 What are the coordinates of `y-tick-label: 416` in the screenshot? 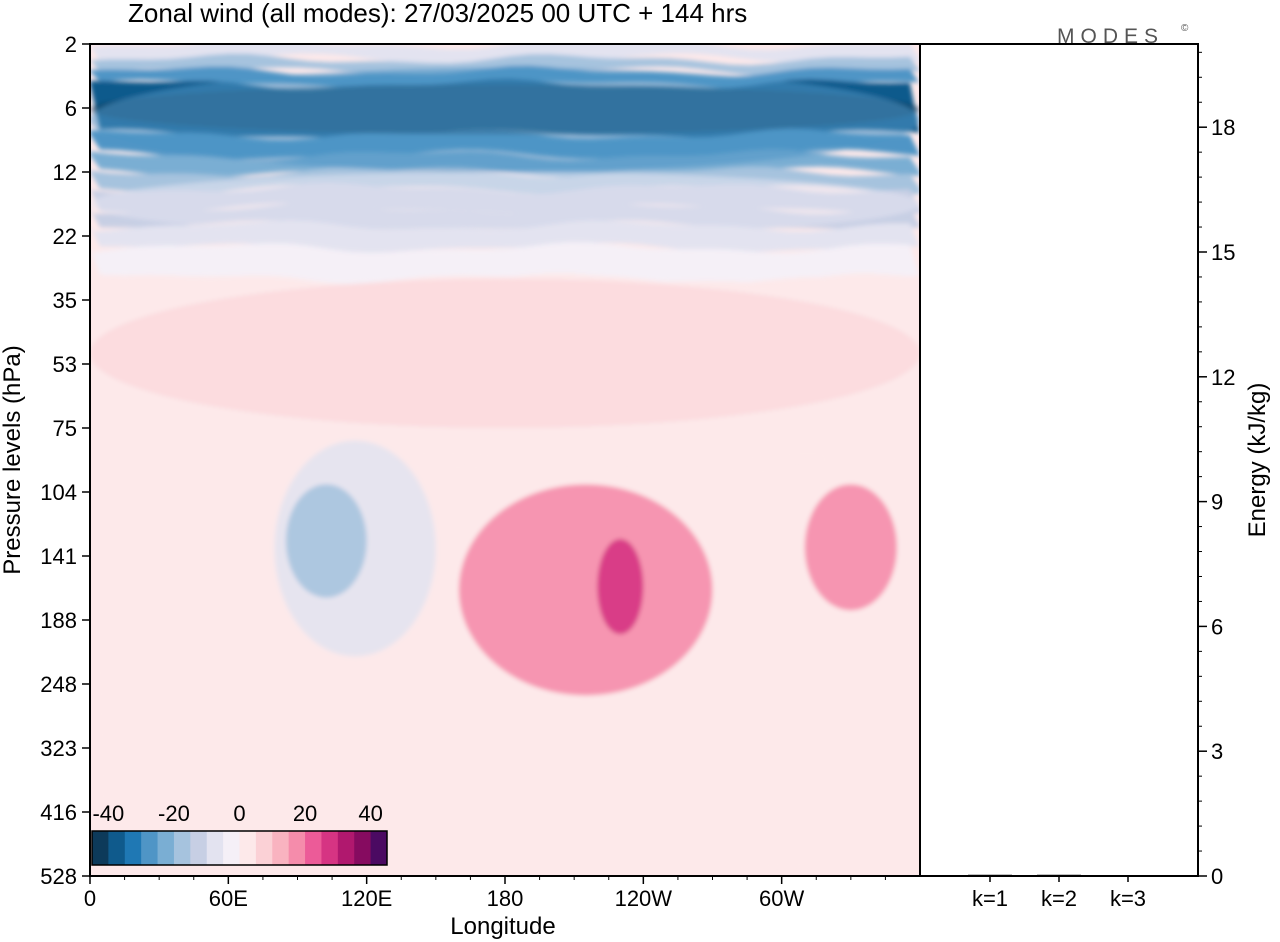 It's located at (58, 812).